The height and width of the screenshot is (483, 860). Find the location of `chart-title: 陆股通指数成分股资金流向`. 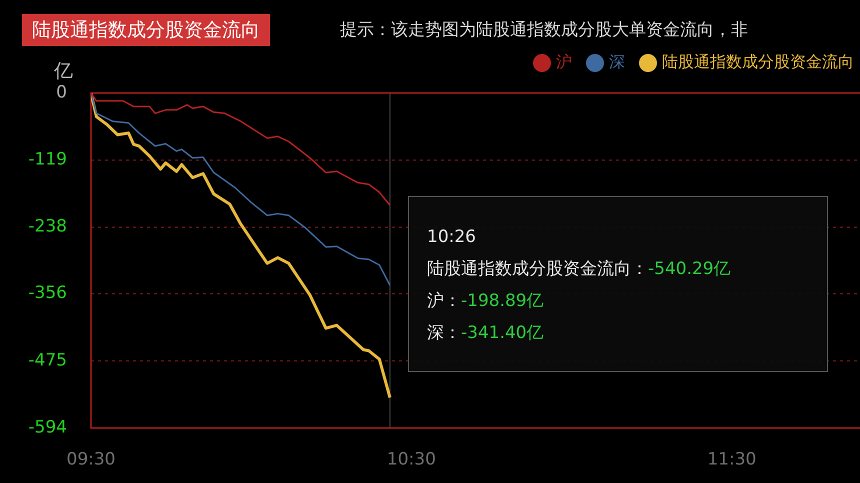

chart-title: 陆股通指数成分股资金流向 is located at coordinates (146, 30).